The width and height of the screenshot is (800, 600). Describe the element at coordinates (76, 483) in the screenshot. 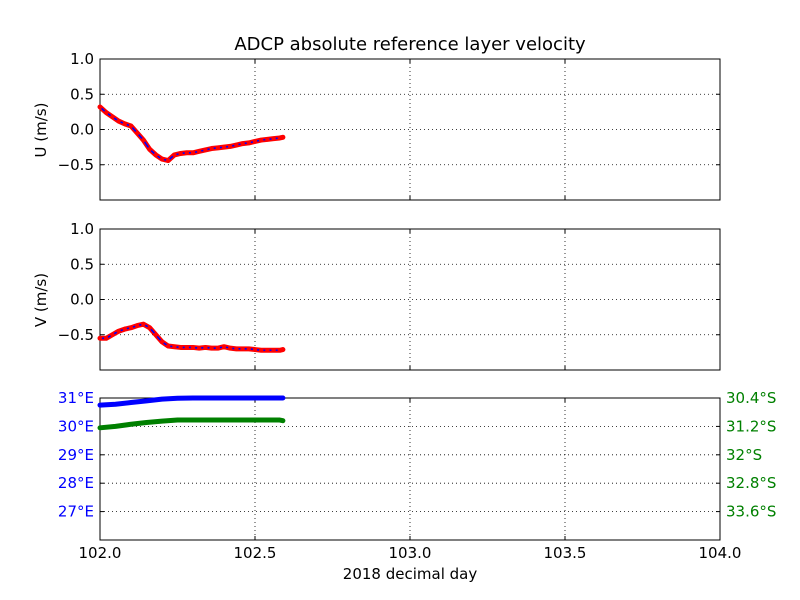

I see `longitude-tick-label: 28°E` at that location.